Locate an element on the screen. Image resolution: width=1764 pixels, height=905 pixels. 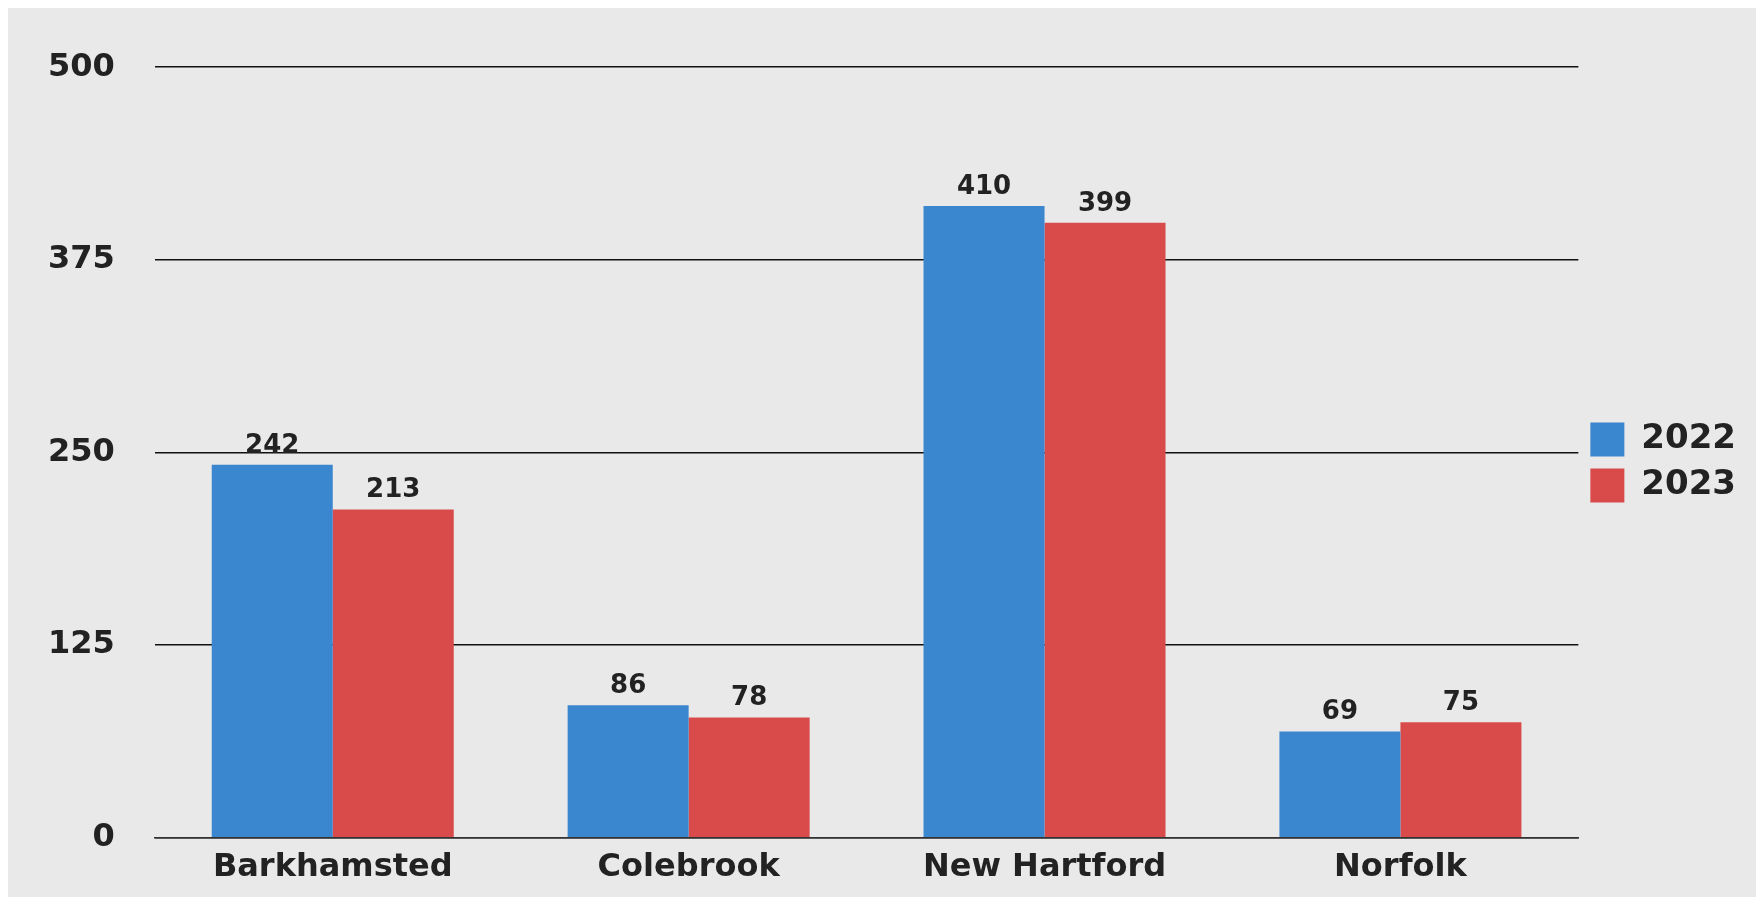
legend-label: 2022 is located at coordinates (1689, 436).